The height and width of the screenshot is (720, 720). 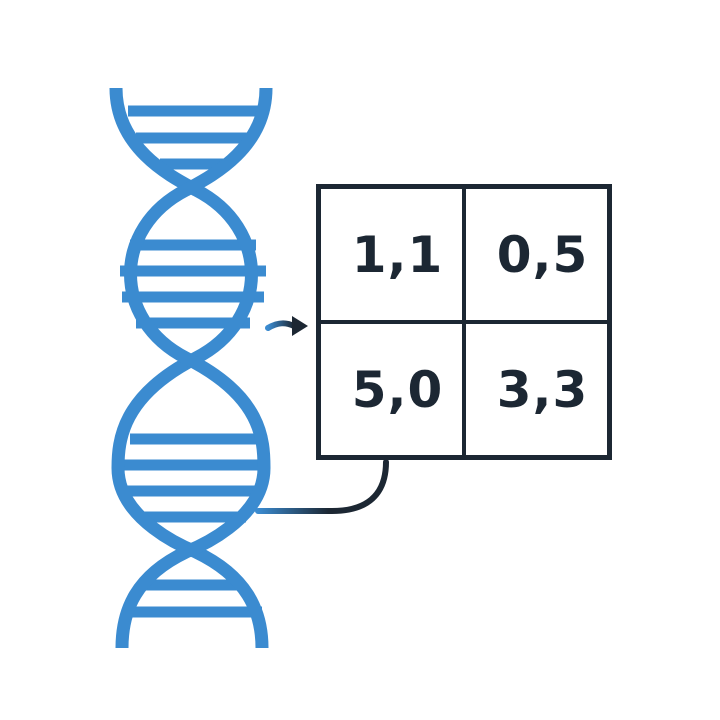 I want to click on payoff-value: 3,3, so click(x=542, y=389).